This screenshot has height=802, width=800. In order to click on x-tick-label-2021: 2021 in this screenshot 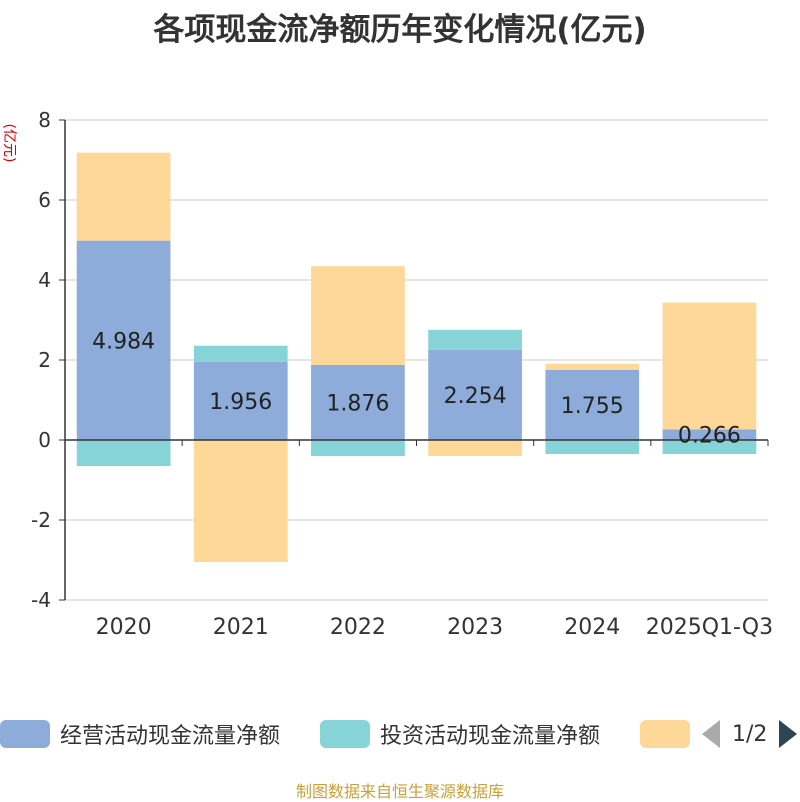, I will do `click(241, 627)`.